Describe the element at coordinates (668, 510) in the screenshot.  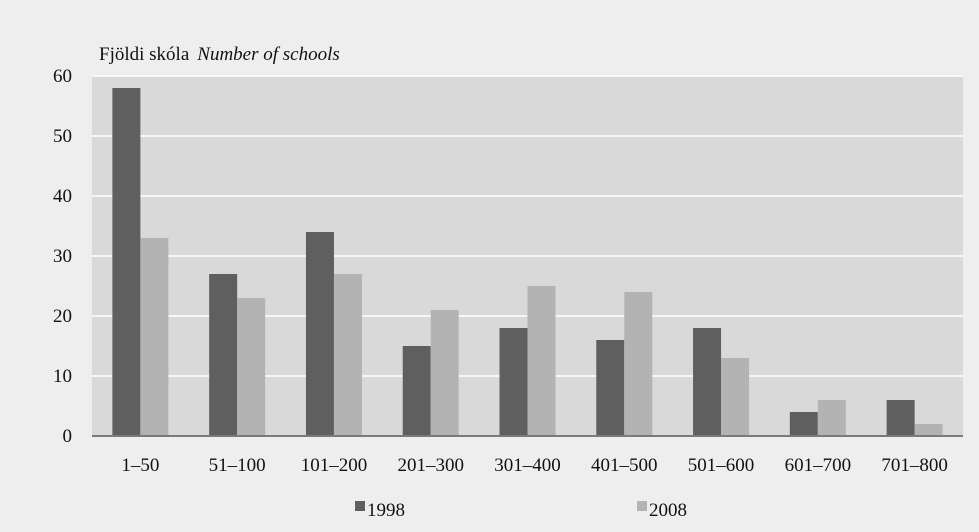
I see `legend-label-2008: 2008` at that location.